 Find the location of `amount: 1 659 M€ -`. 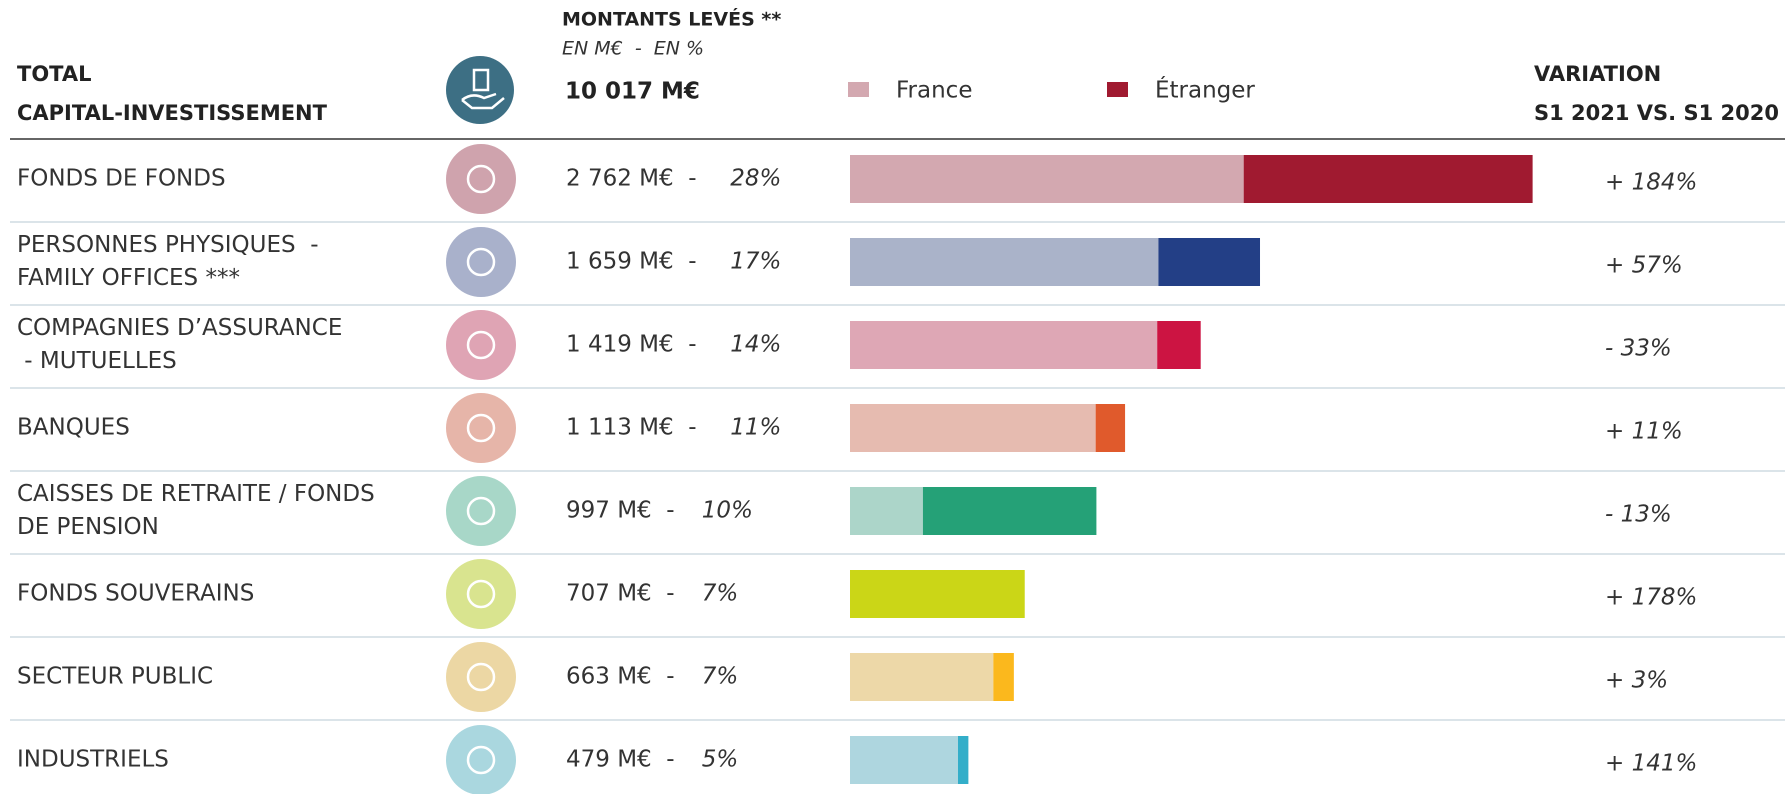

amount: 1 659 M€ - is located at coordinates (631, 262).